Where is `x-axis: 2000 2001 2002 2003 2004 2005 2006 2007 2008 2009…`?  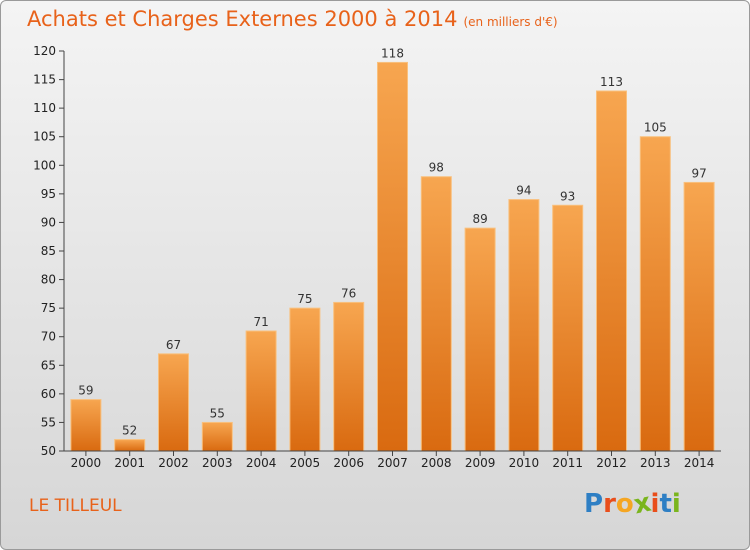
x-axis: 2000 2001 2002 2003 2004 2005 2006 2007 2008 2009… is located at coordinates (392, 460).